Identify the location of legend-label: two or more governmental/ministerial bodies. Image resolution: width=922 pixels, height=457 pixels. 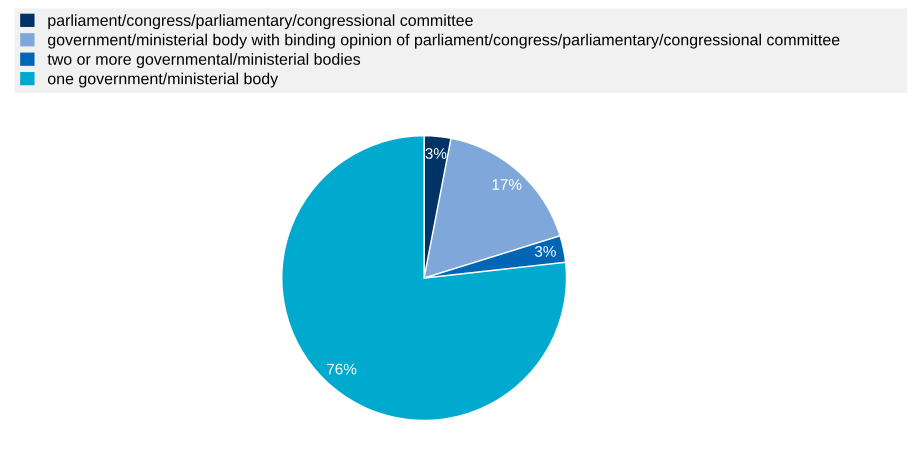
(204, 60).